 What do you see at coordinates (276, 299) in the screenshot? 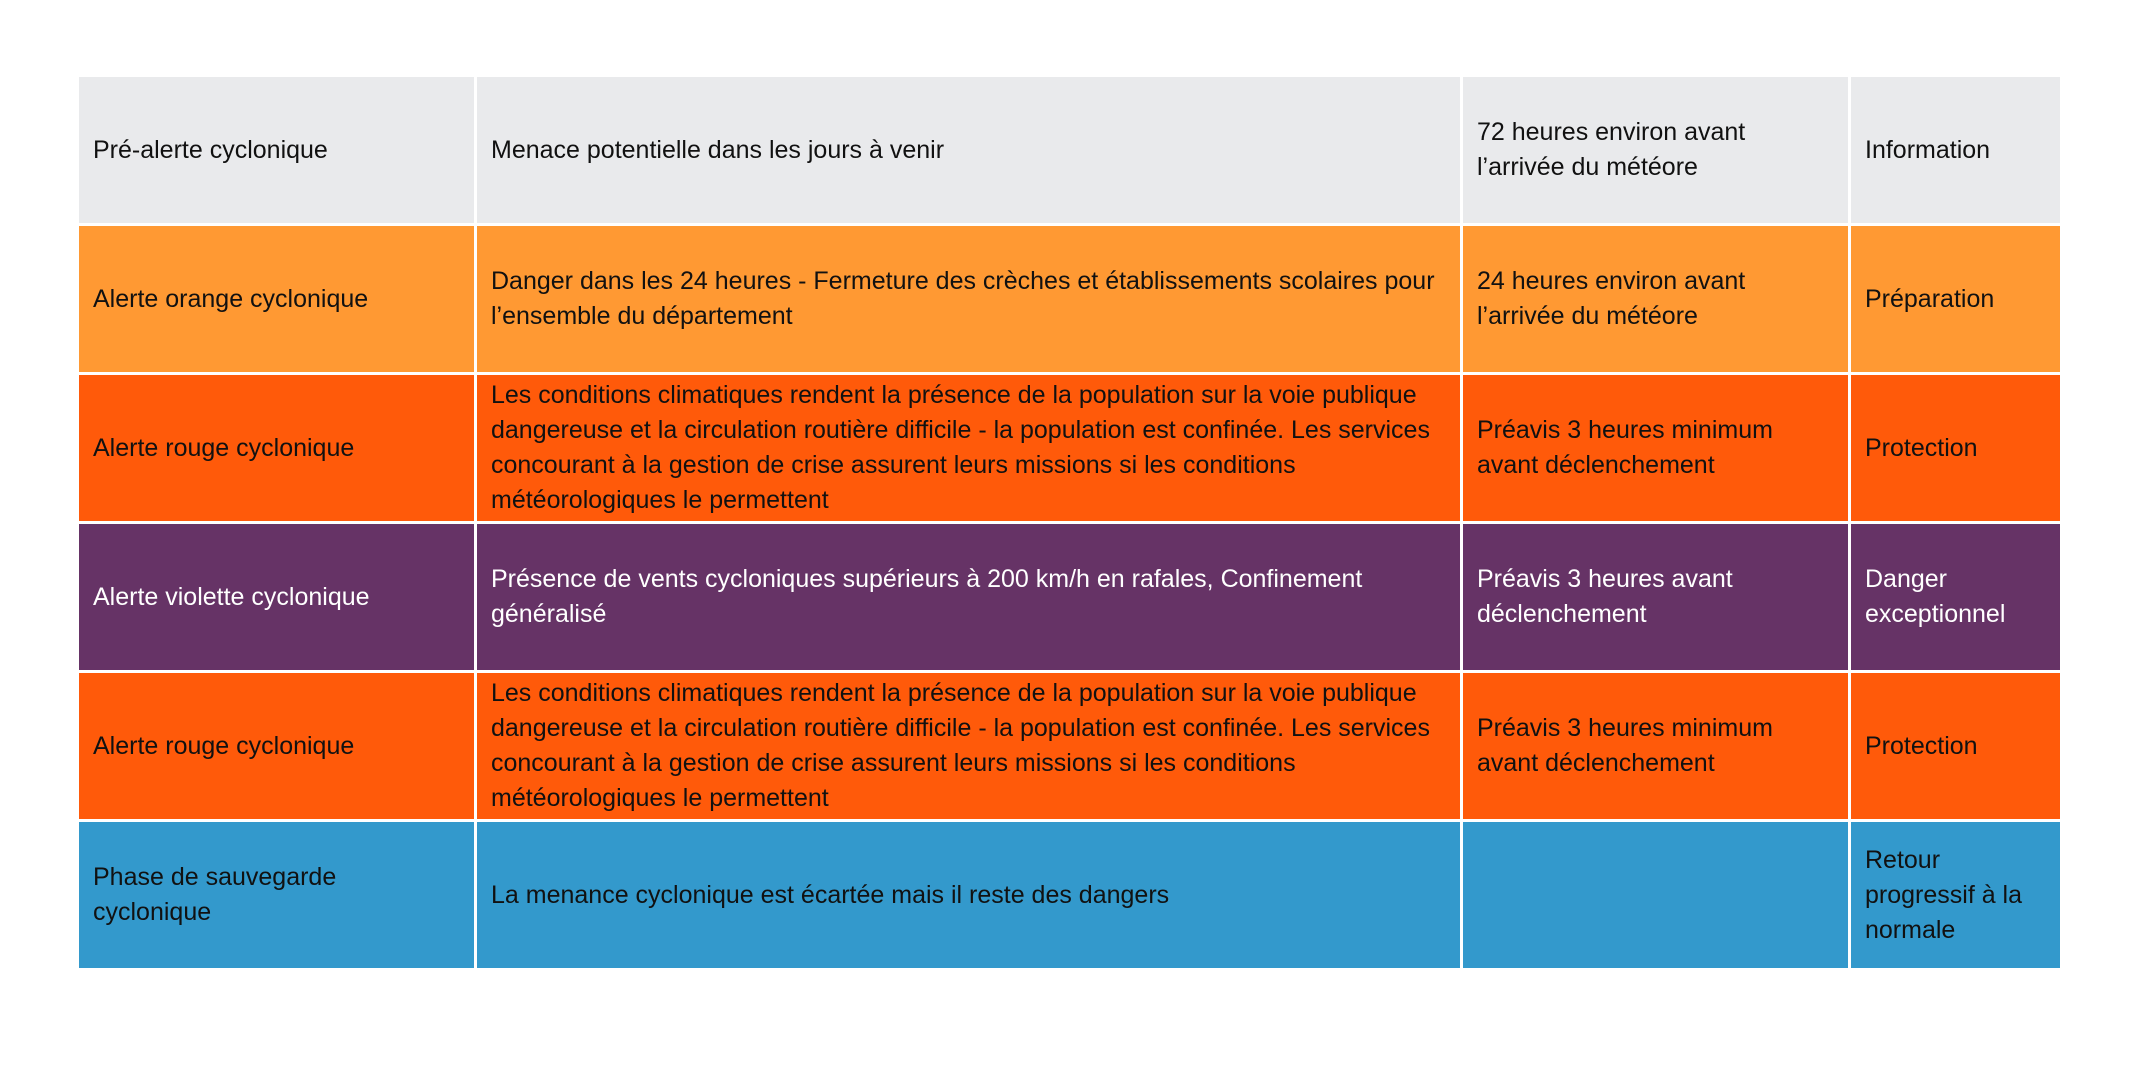
I see `alert-level-cell: Alerte orange cyclonique` at bounding box center [276, 299].